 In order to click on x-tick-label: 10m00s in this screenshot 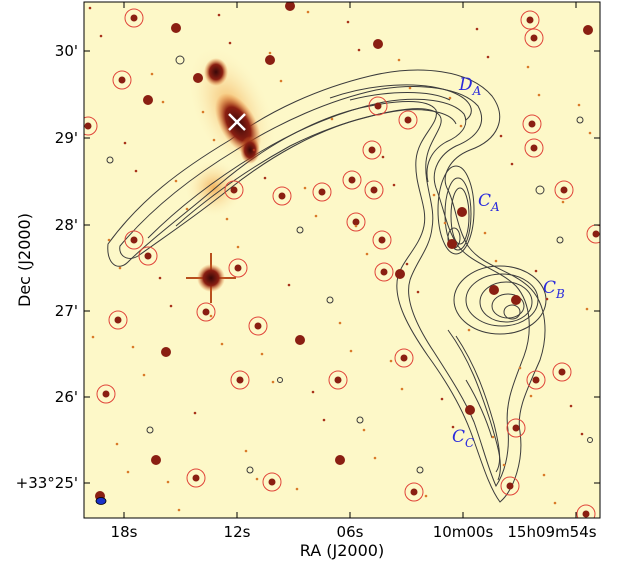, I will do `click(463, 532)`.